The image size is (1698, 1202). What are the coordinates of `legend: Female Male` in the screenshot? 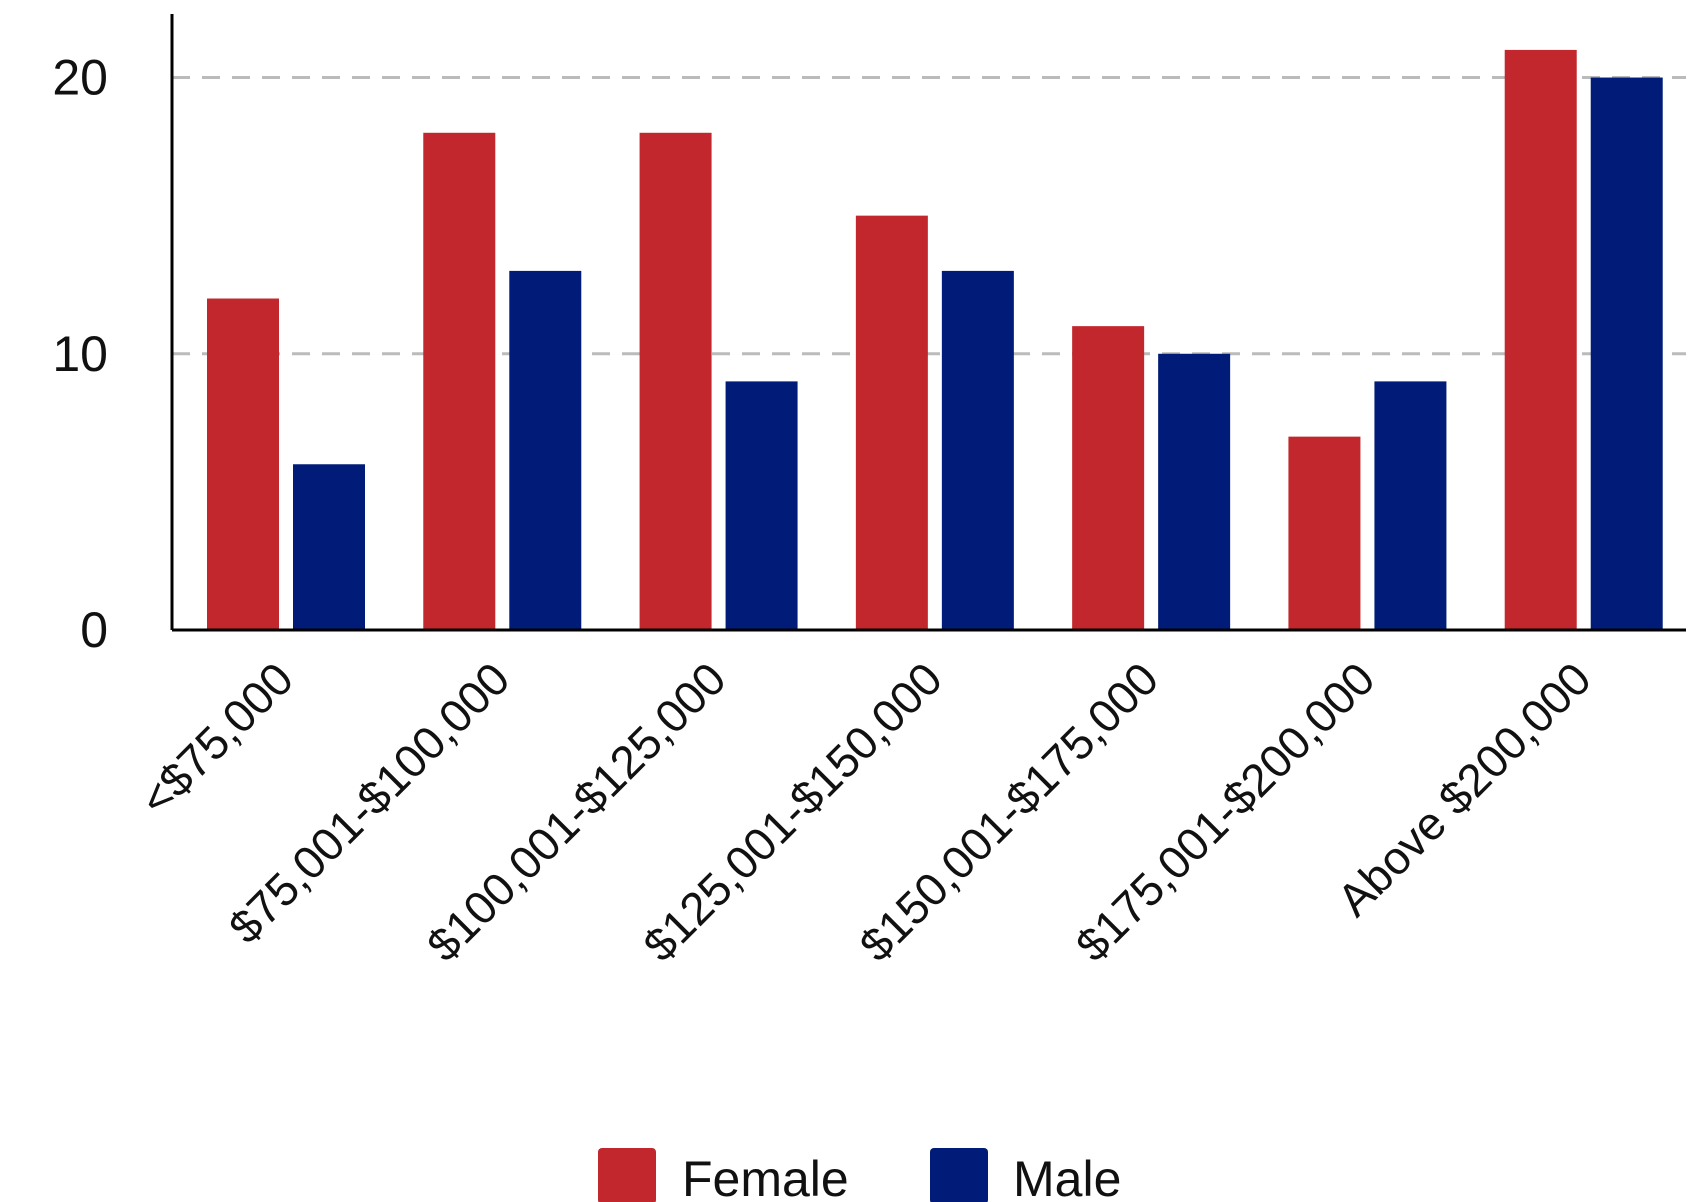 It's located at (859, 1175).